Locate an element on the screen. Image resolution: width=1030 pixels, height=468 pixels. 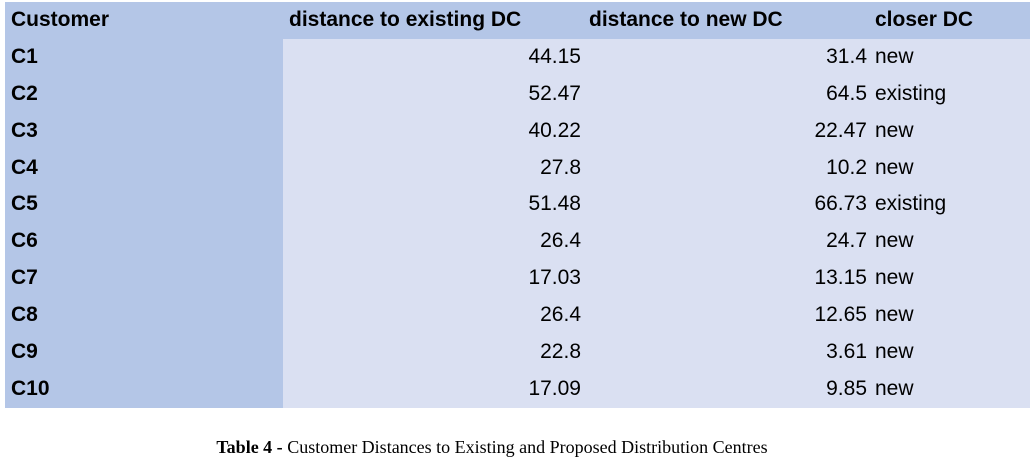
customer-cell: C5 is located at coordinates (144, 205).